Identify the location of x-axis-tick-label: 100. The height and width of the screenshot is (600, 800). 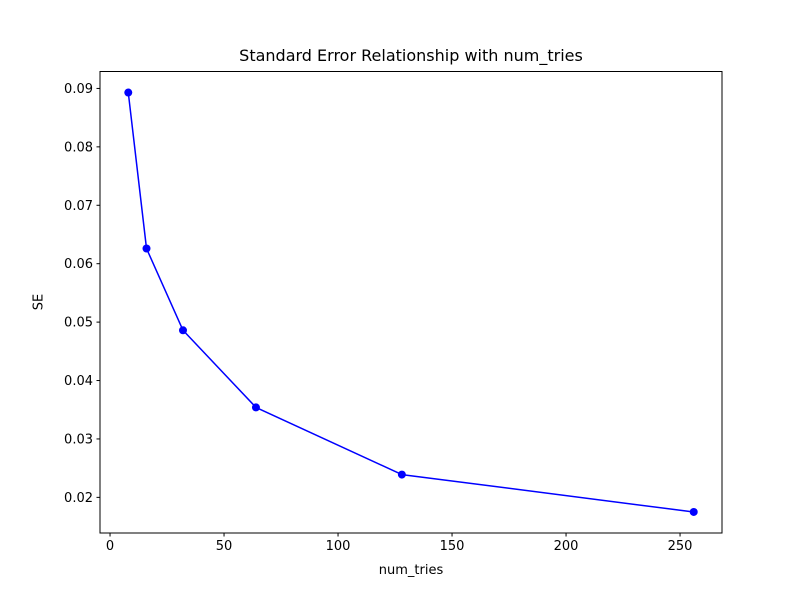
(338, 546).